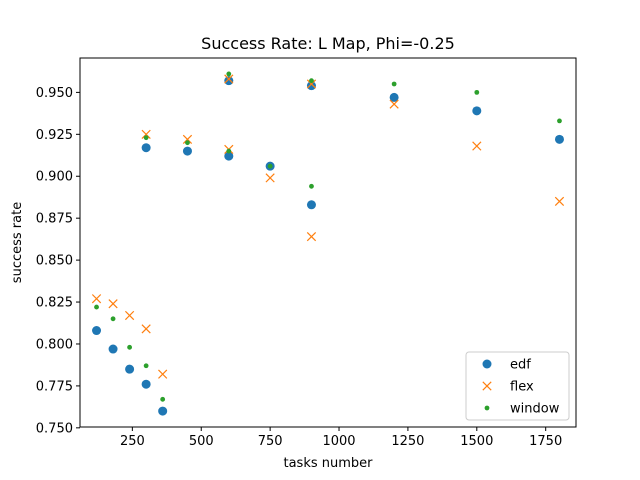  I want to click on legend-item-edf: edf, so click(506, 365).